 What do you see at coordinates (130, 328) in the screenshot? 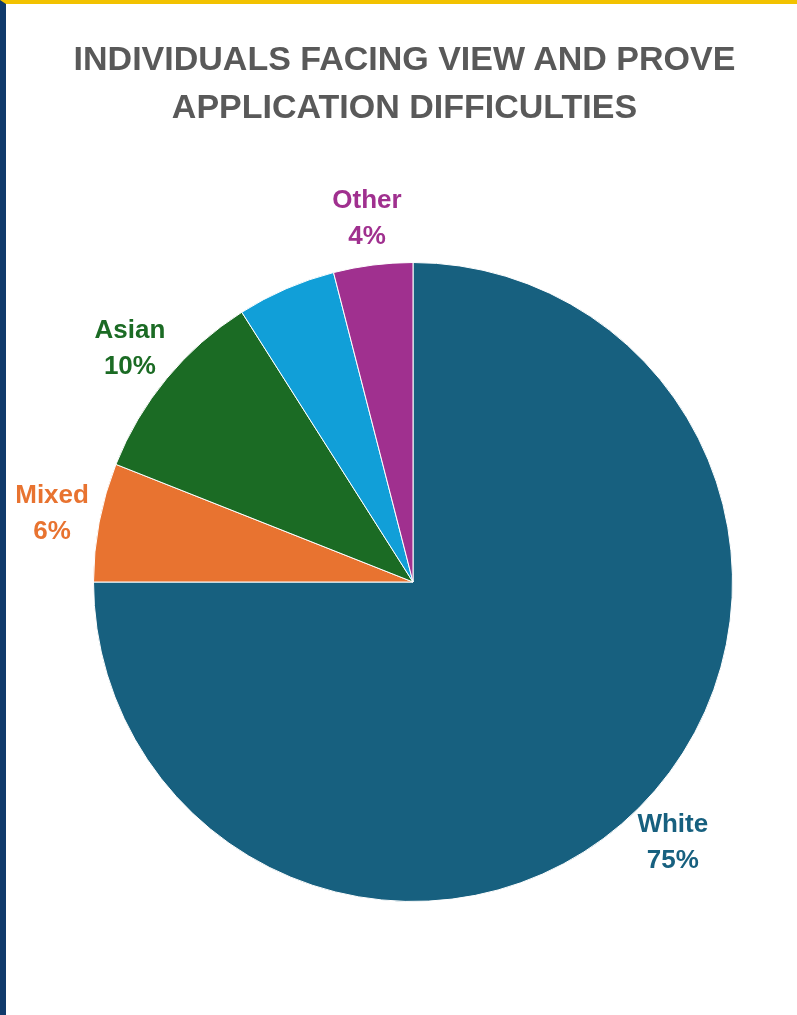
I see `slice-label: Asian` at bounding box center [130, 328].